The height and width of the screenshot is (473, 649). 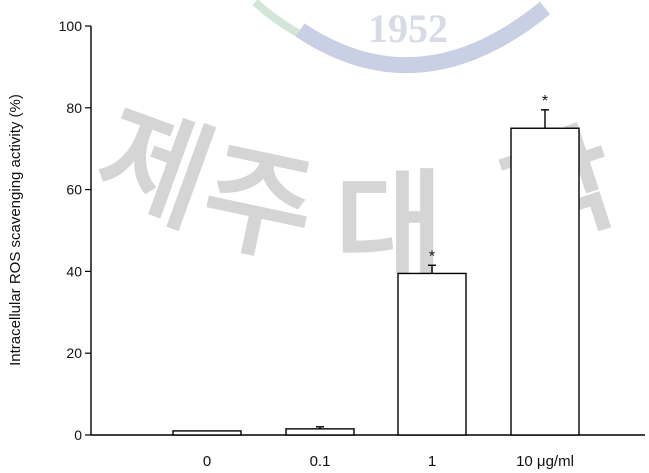 I want to click on y-tick-label: 100, so click(x=71, y=26).